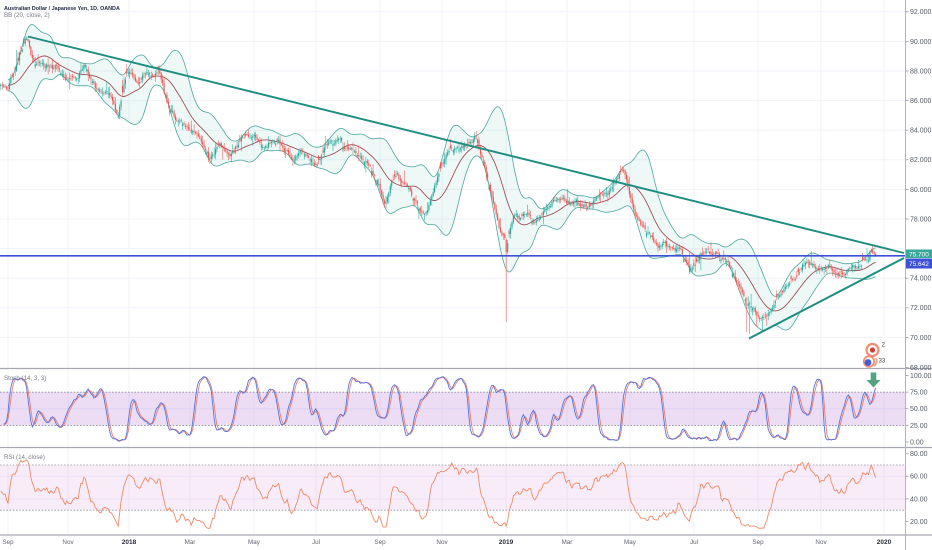 The width and height of the screenshot is (932, 550). I want to click on svg-text: 0.00, so click(917, 442).